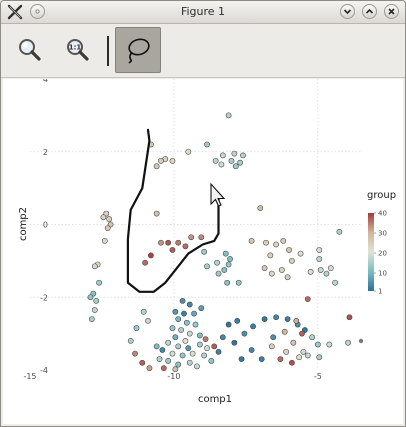 The width and height of the screenshot is (406, 427). What do you see at coordinates (318, 376) in the screenshot?
I see `x-tick-label: -5` at bounding box center [318, 376].